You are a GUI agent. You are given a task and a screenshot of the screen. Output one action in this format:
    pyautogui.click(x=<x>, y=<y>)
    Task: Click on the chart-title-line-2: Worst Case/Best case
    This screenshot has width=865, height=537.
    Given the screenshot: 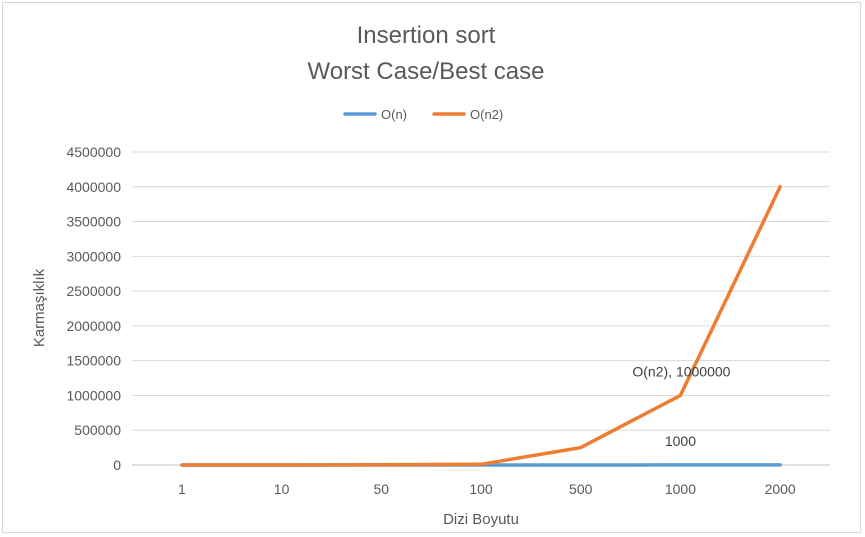 What is the action you would take?
    pyautogui.click(x=426, y=71)
    